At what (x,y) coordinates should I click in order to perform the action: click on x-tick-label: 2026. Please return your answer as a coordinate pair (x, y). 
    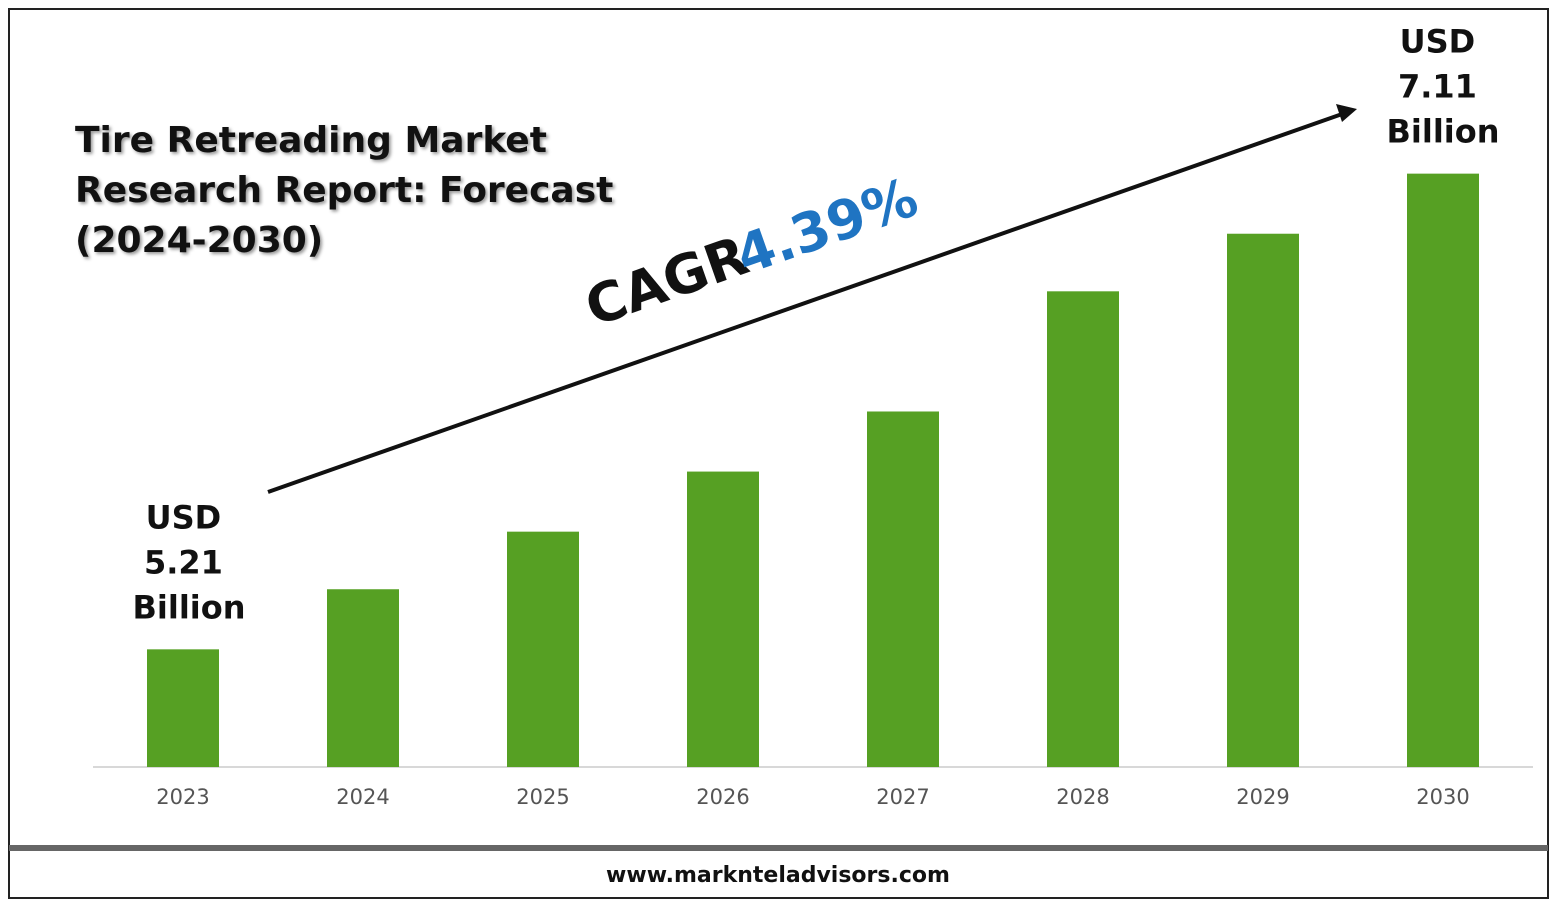
    Looking at the image, I should click on (722, 797).